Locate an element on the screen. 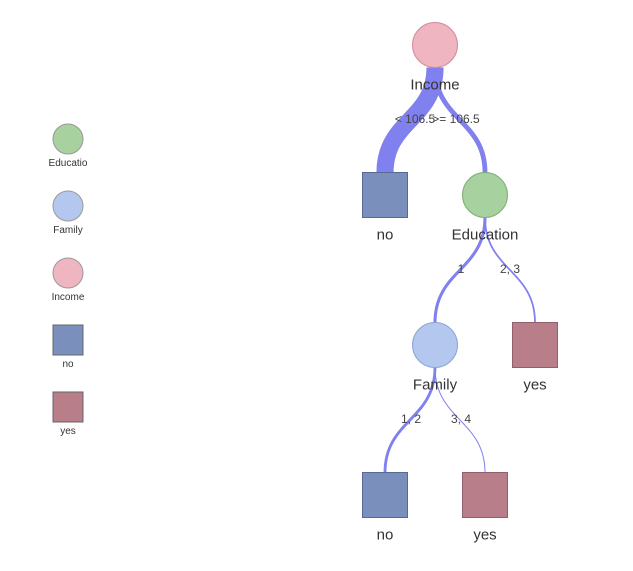  node-leaf_no_1: no is located at coordinates (385, 208).